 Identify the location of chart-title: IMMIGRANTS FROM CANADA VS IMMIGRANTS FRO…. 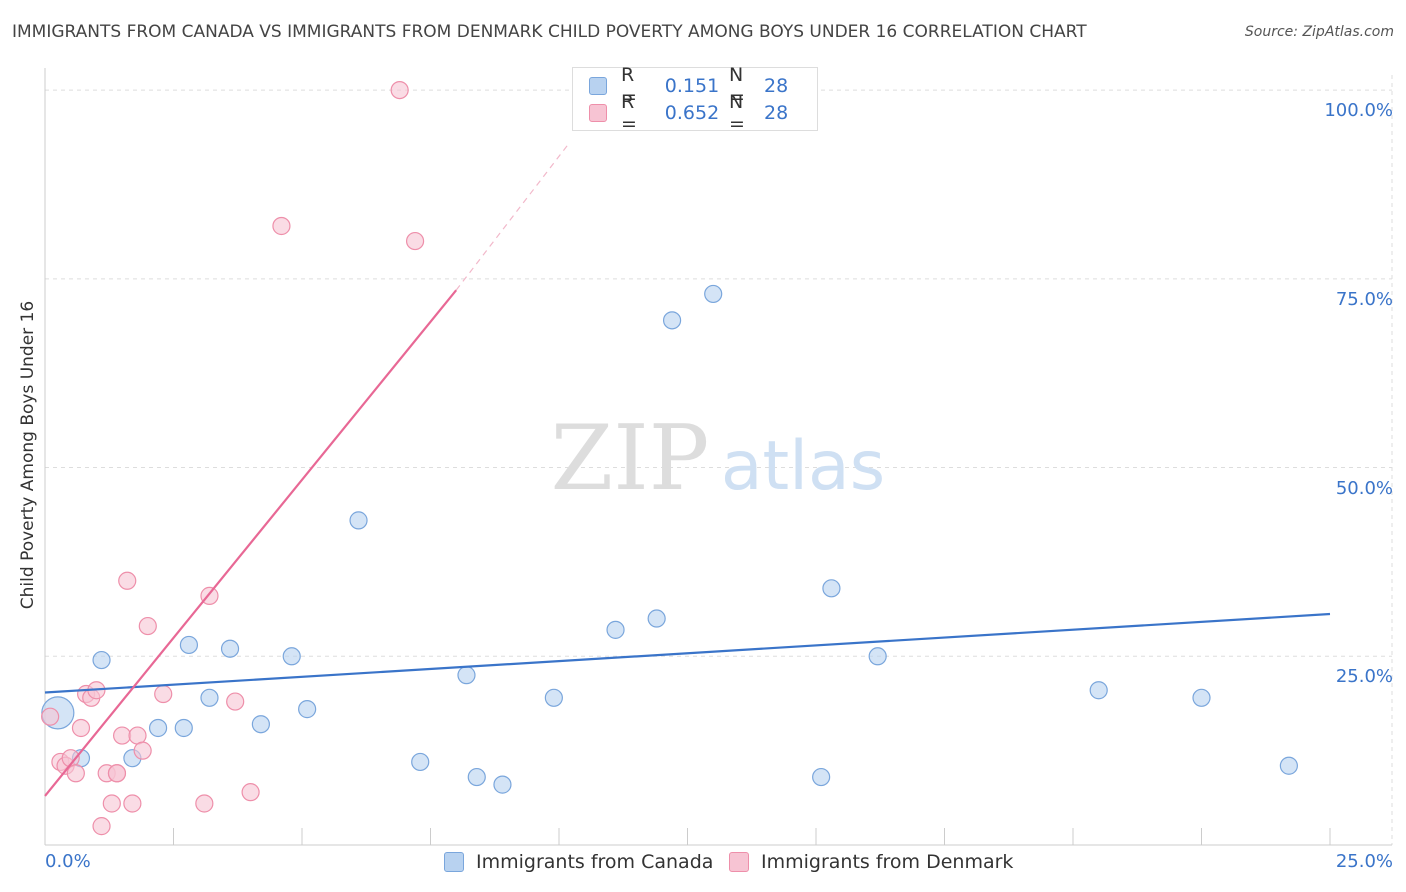
(549, 32).